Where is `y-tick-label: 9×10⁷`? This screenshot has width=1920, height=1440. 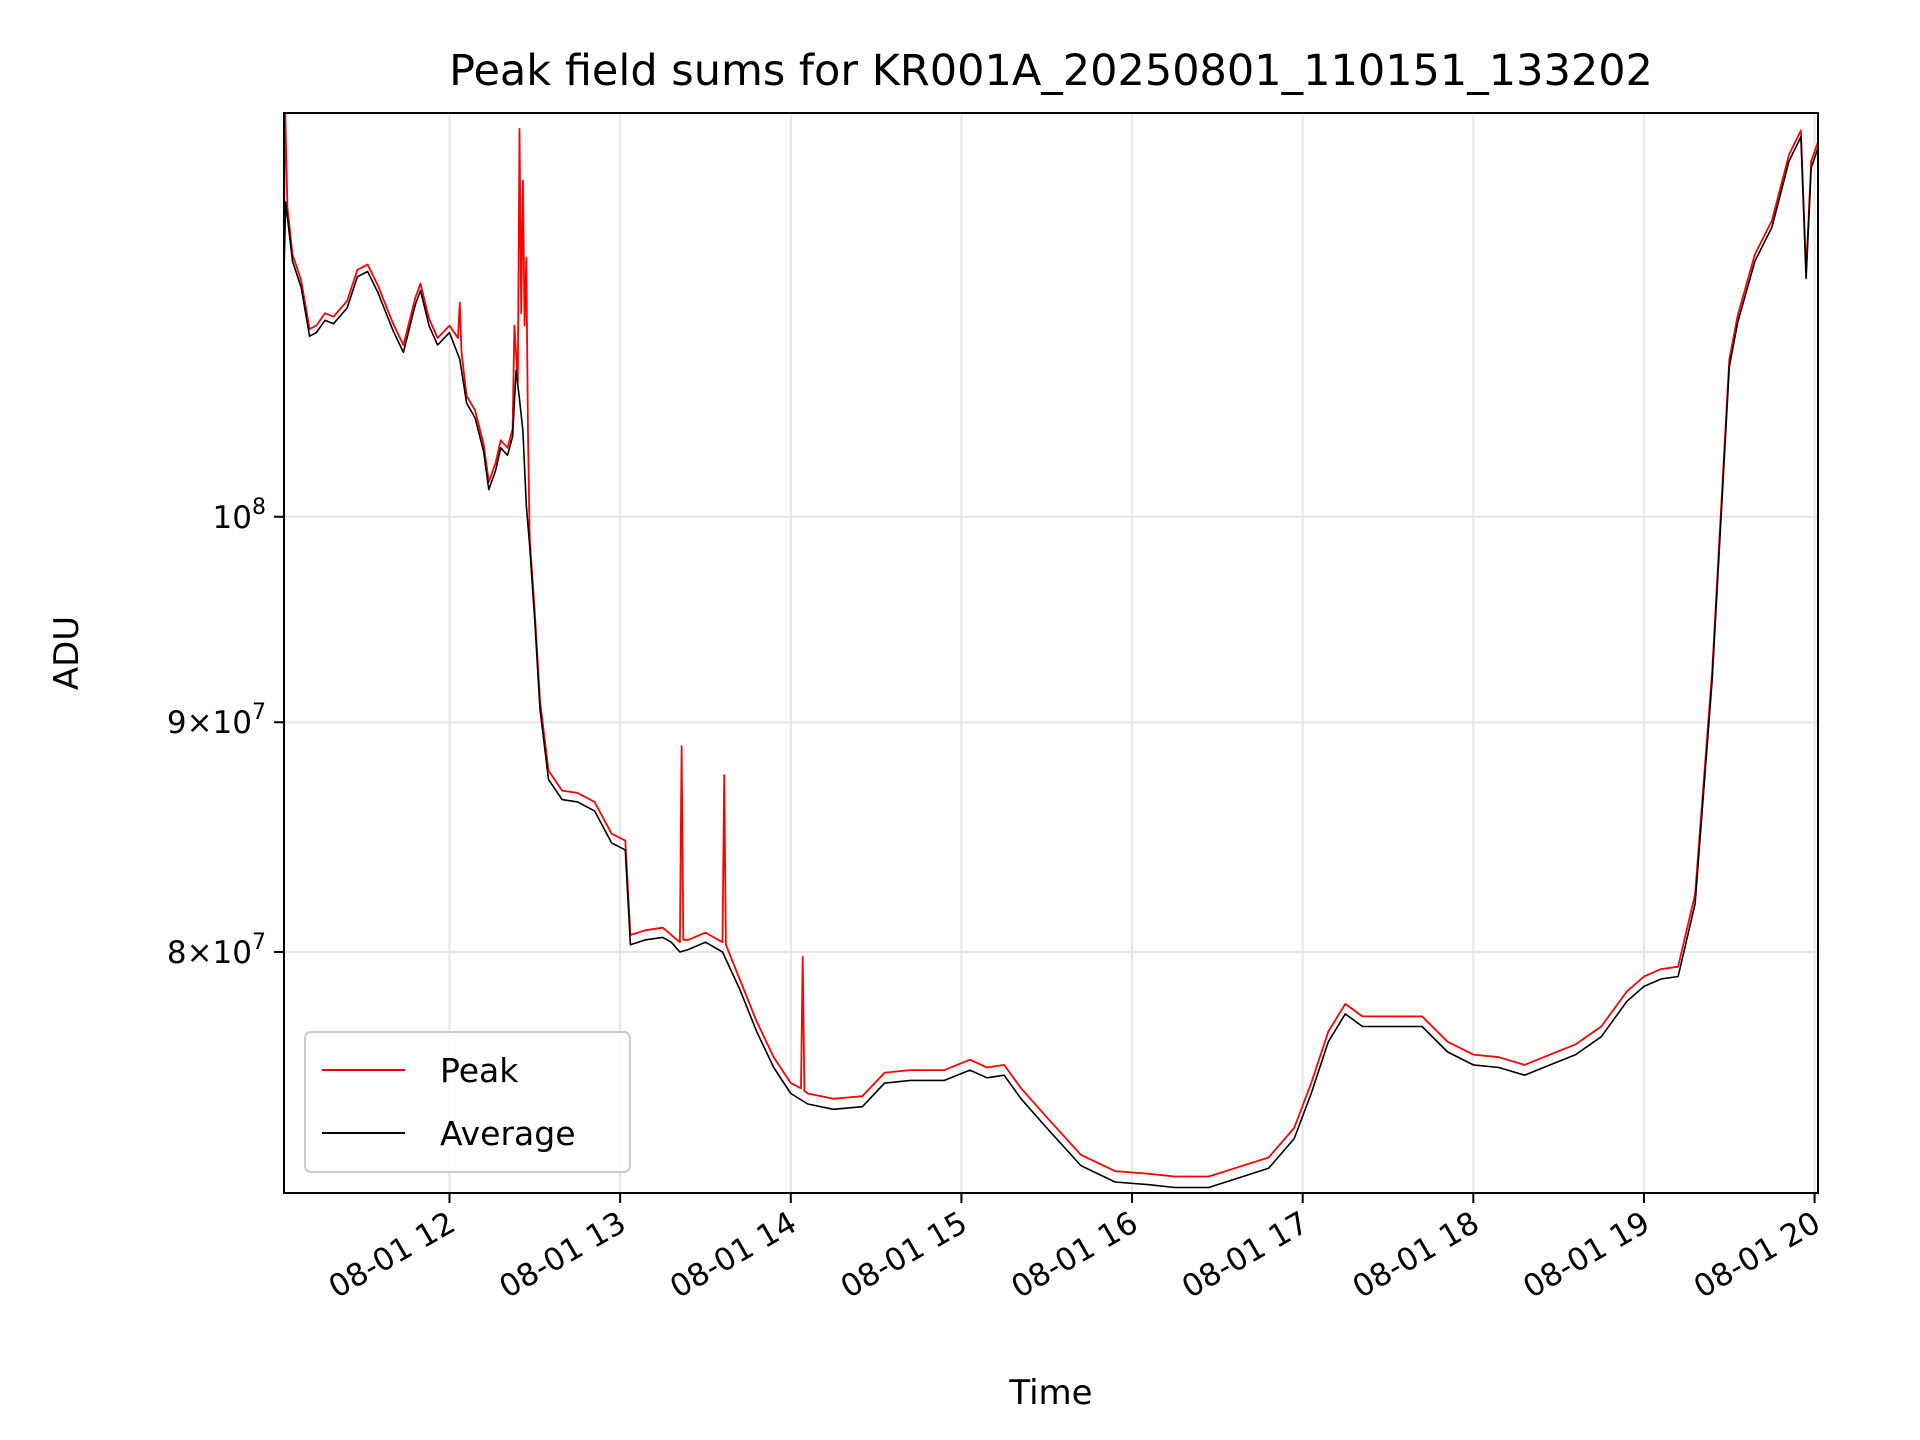 y-tick-label: 9×10⁷ is located at coordinates (216, 720).